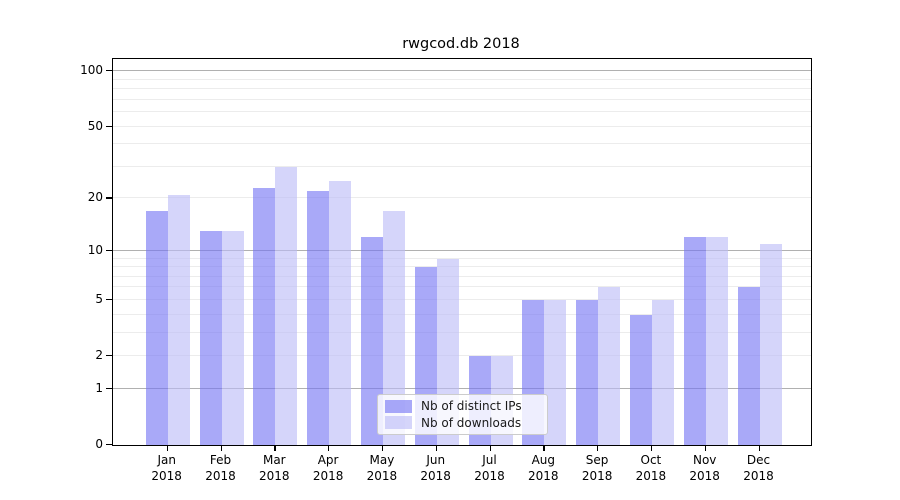 Image resolution: width=900 pixels, height=500 pixels. Describe the element at coordinates (598, 448) in the screenshot. I see `x-tick-mark-sep` at that location.